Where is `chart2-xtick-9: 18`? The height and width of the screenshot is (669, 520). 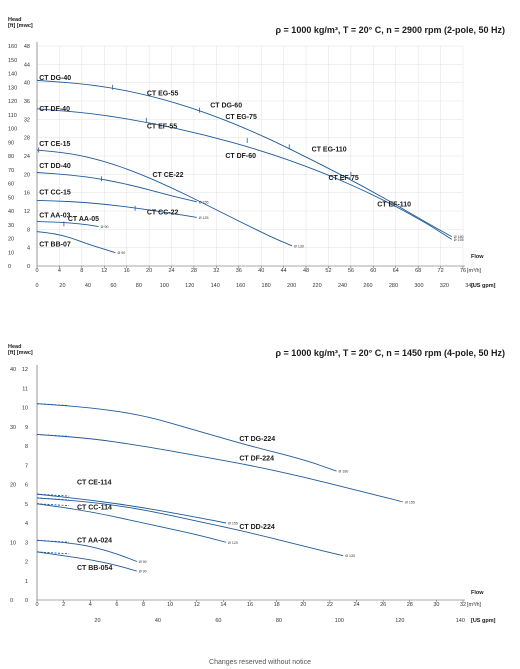
chart2-xtick-9: 18 is located at coordinates (277, 605).